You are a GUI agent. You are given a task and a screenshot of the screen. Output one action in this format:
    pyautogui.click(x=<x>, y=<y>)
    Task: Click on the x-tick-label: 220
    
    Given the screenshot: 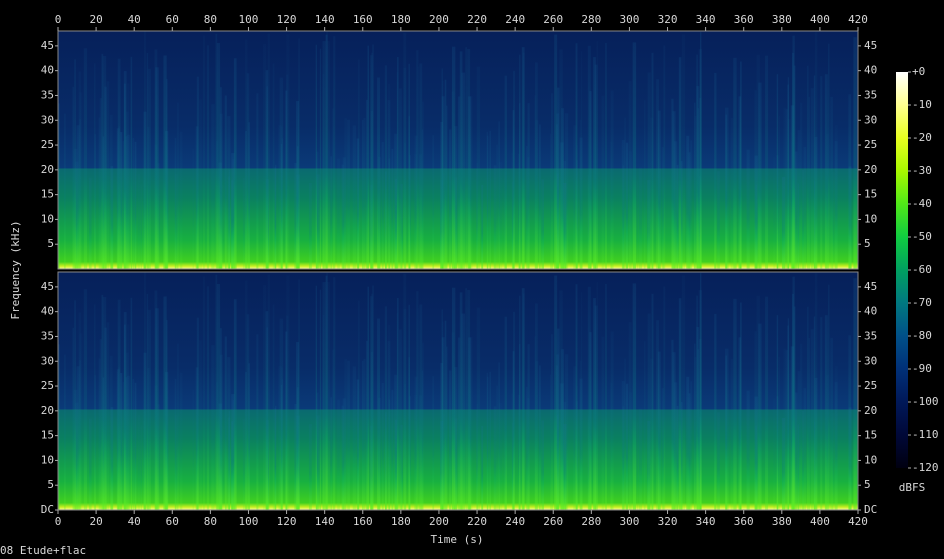 What is the action you would take?
    pyautogui.click(x=477, y=521)
    